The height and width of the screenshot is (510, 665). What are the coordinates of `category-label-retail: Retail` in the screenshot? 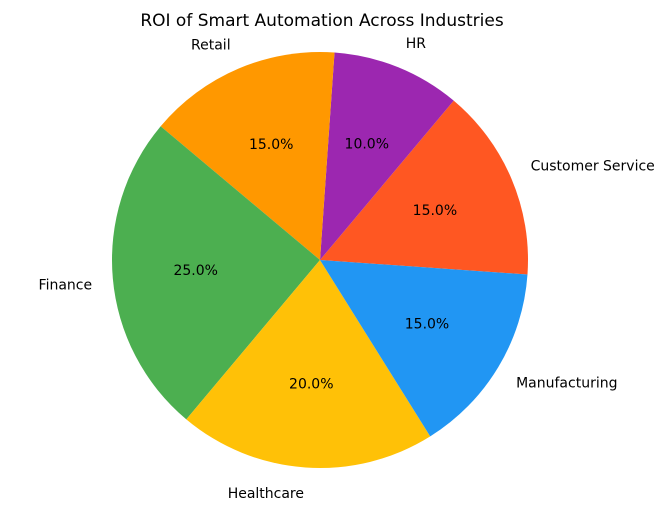 It's located at (211, 45).